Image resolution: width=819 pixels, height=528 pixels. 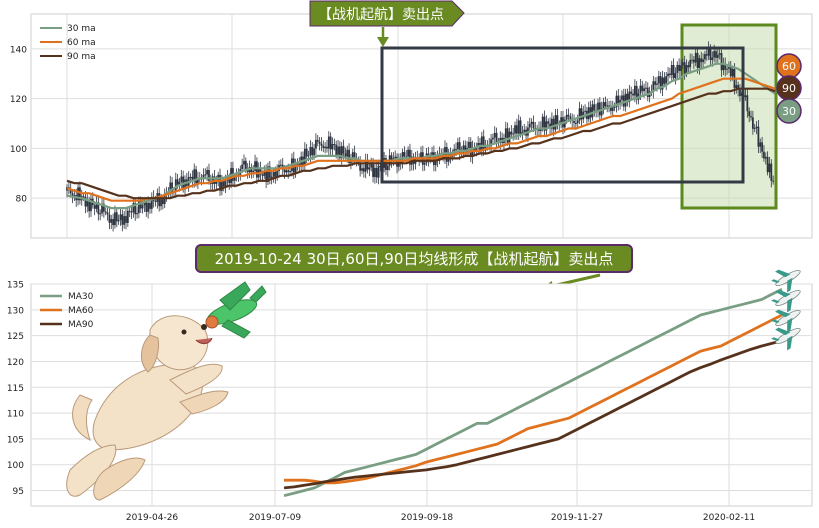 What do you see at coordinates (729, 518) in the screenshot?
I see `x-tick-label: 2020-02-11` at bounding box center [729, 518].